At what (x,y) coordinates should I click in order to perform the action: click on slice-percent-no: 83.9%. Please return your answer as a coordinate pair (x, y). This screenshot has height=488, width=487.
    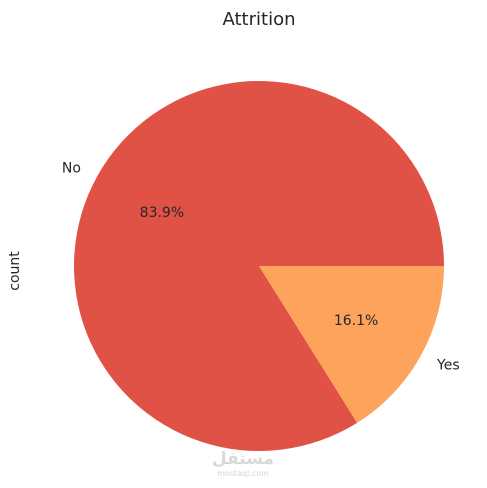
    Looking at the image, I should click on (162, 213).